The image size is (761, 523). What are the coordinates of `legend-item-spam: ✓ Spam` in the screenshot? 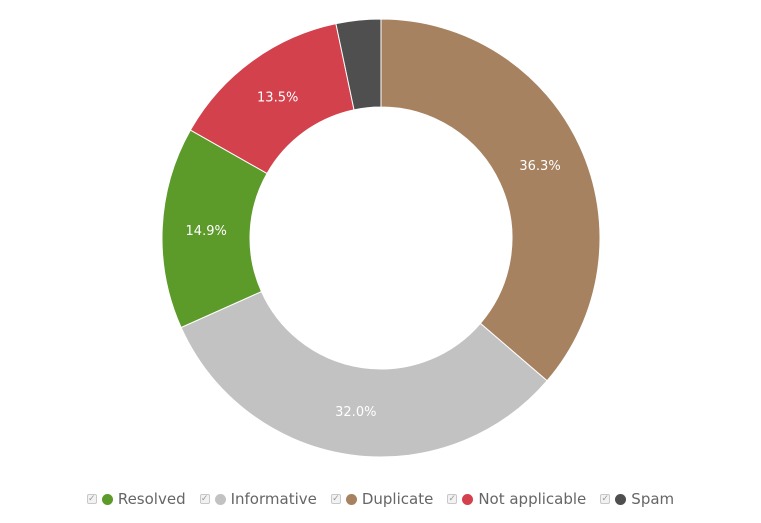 It's located at (637, 499).